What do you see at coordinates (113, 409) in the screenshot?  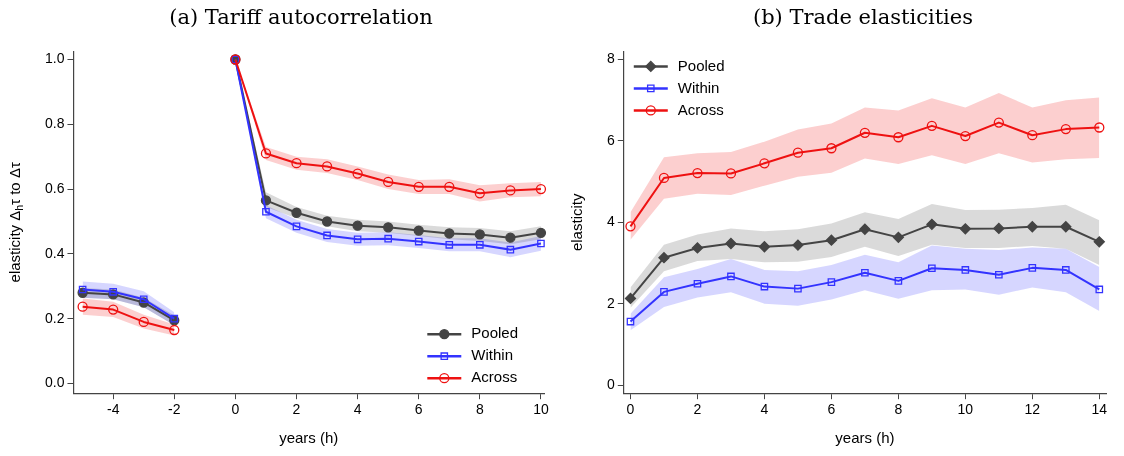 I see `x-tick-label: -4` at bounding box center [113, 409].